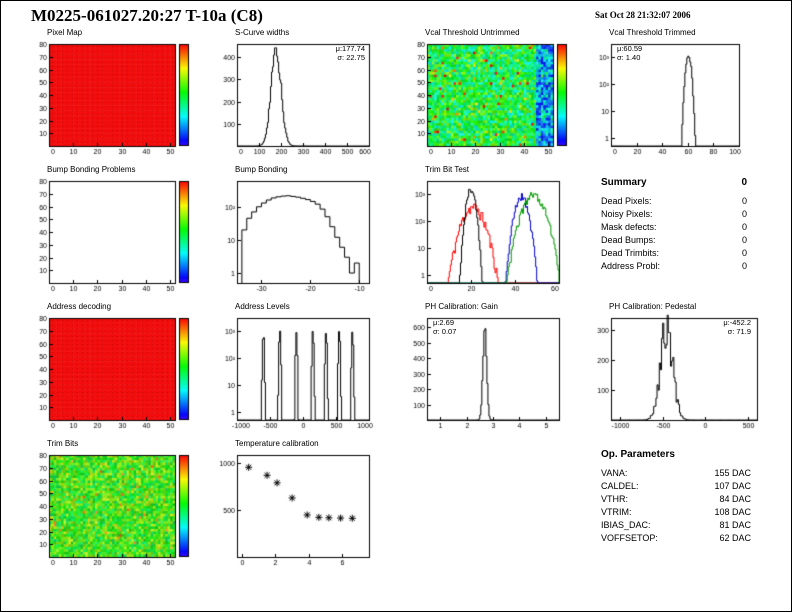 The image size is (792, 612). Describe the element at coordinates (732, 486) in the screenshot. I see `row-value: 107 DAC` at that location.